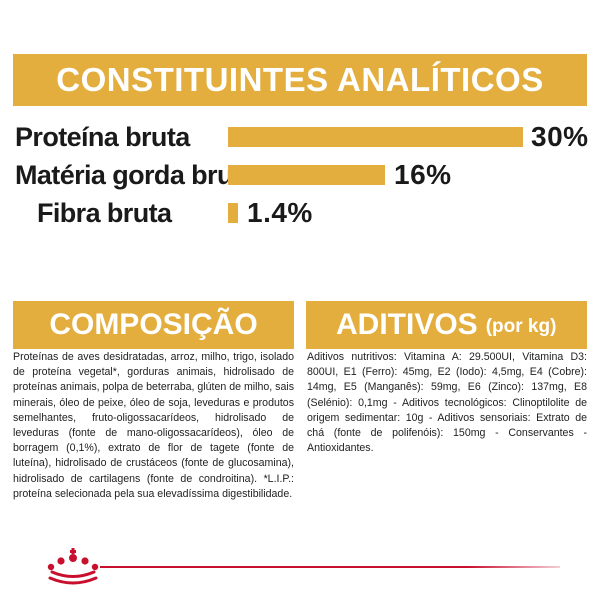 The height and width of the screenshot is (600, 600). What do you see at coordinates (153, 325) in the screenshot?
I see `composition-title: COMPOSIÇÃO` at bounding box center [153, 325].